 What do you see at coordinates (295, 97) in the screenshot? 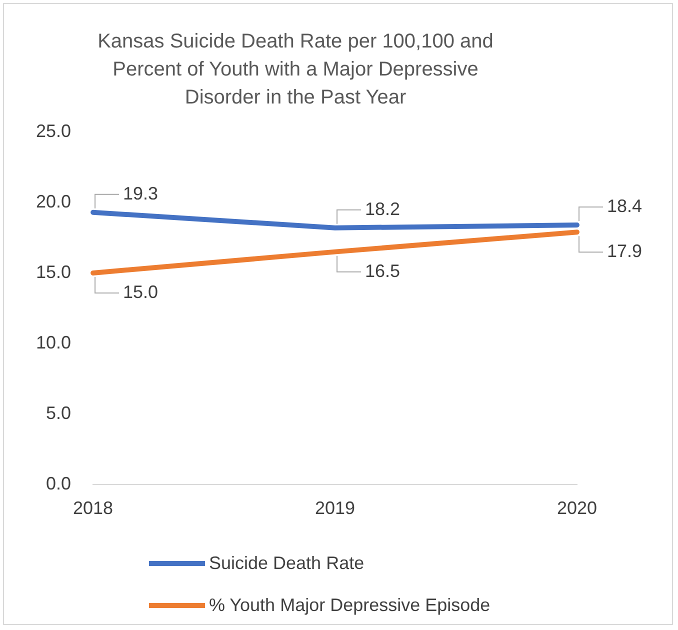
I see `text: Disorder in the Past Year` at bounding box center [295, 97].